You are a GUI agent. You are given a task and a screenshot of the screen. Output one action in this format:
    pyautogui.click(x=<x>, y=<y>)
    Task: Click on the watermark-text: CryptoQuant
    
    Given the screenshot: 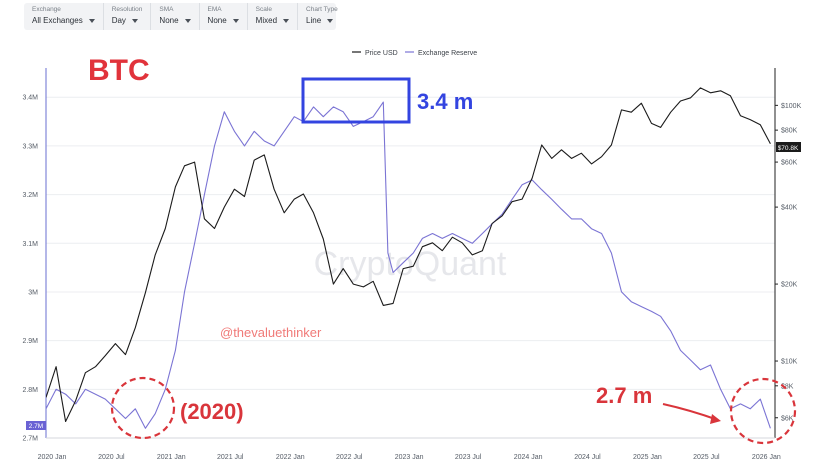 What is the action you would take?
    pyautogui.click(x=410, y=264)
    